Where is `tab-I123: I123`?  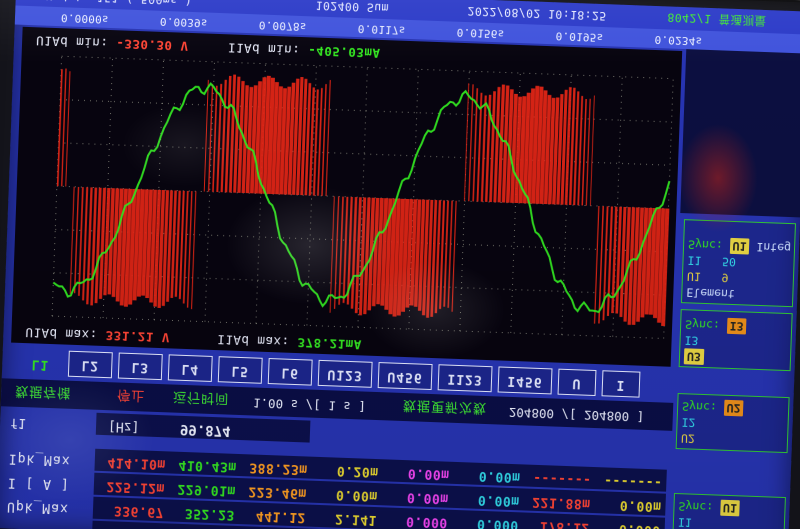
tab-I123: I123 is located at coordinates (465, 378).